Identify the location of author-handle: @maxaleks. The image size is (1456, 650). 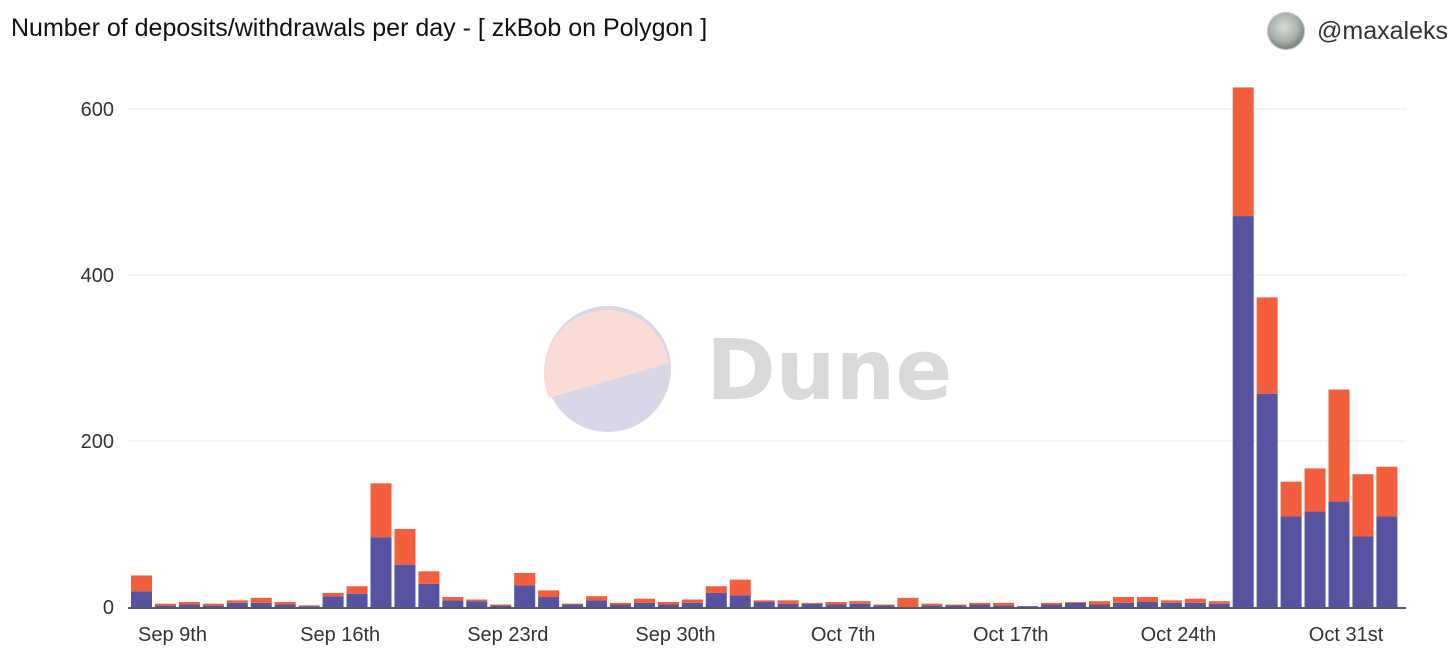
(1382, 30).